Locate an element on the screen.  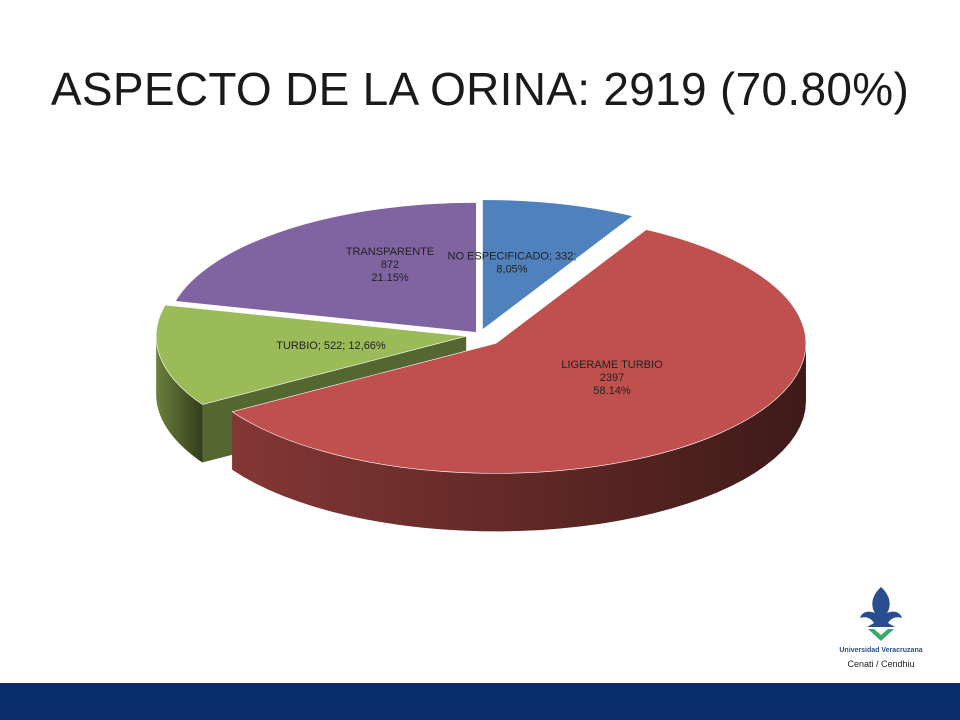
bottom-bar is located at coordinates (480, 701).